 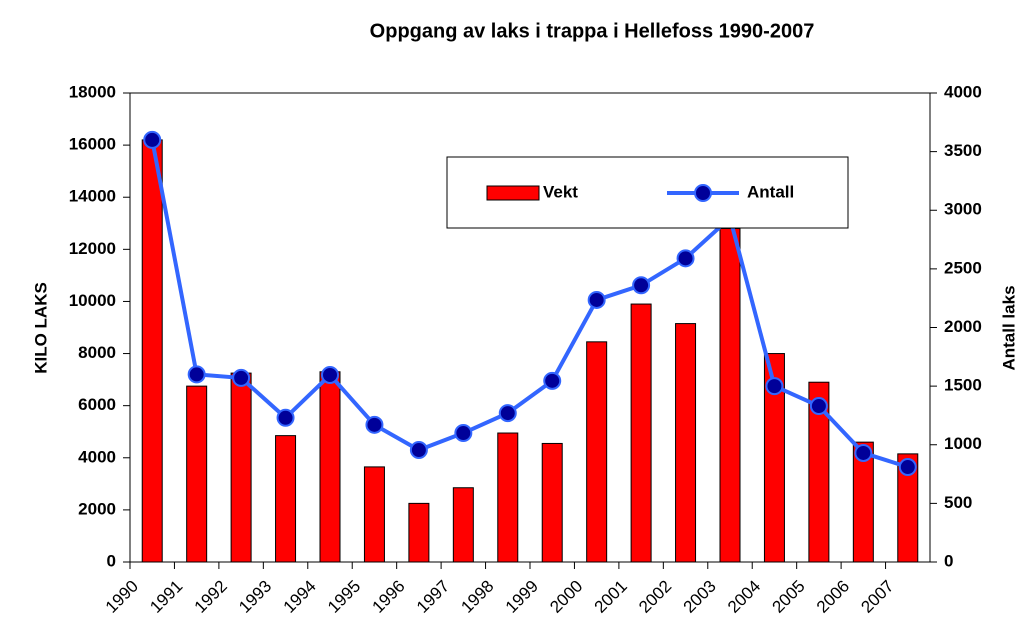 What do you see at coordinates (122, 597) in the screenshot?
I see `x-tick-label: 1990` at bounding box center [122, 597].